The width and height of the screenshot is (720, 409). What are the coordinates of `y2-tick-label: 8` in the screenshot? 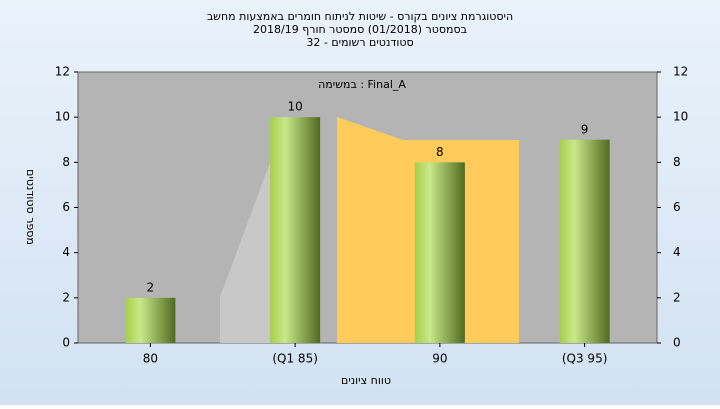 It's located at (677, 162).